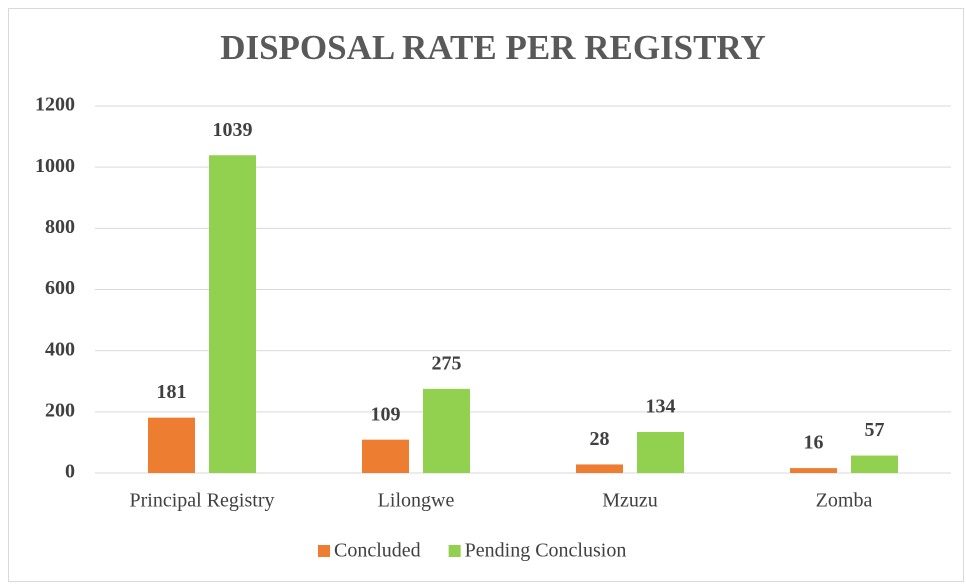 The height and width of the screenshot is (584, 966). Describe the element at coordinates (386, 414) in the screenshot. I see `data-label: 109` at that location.